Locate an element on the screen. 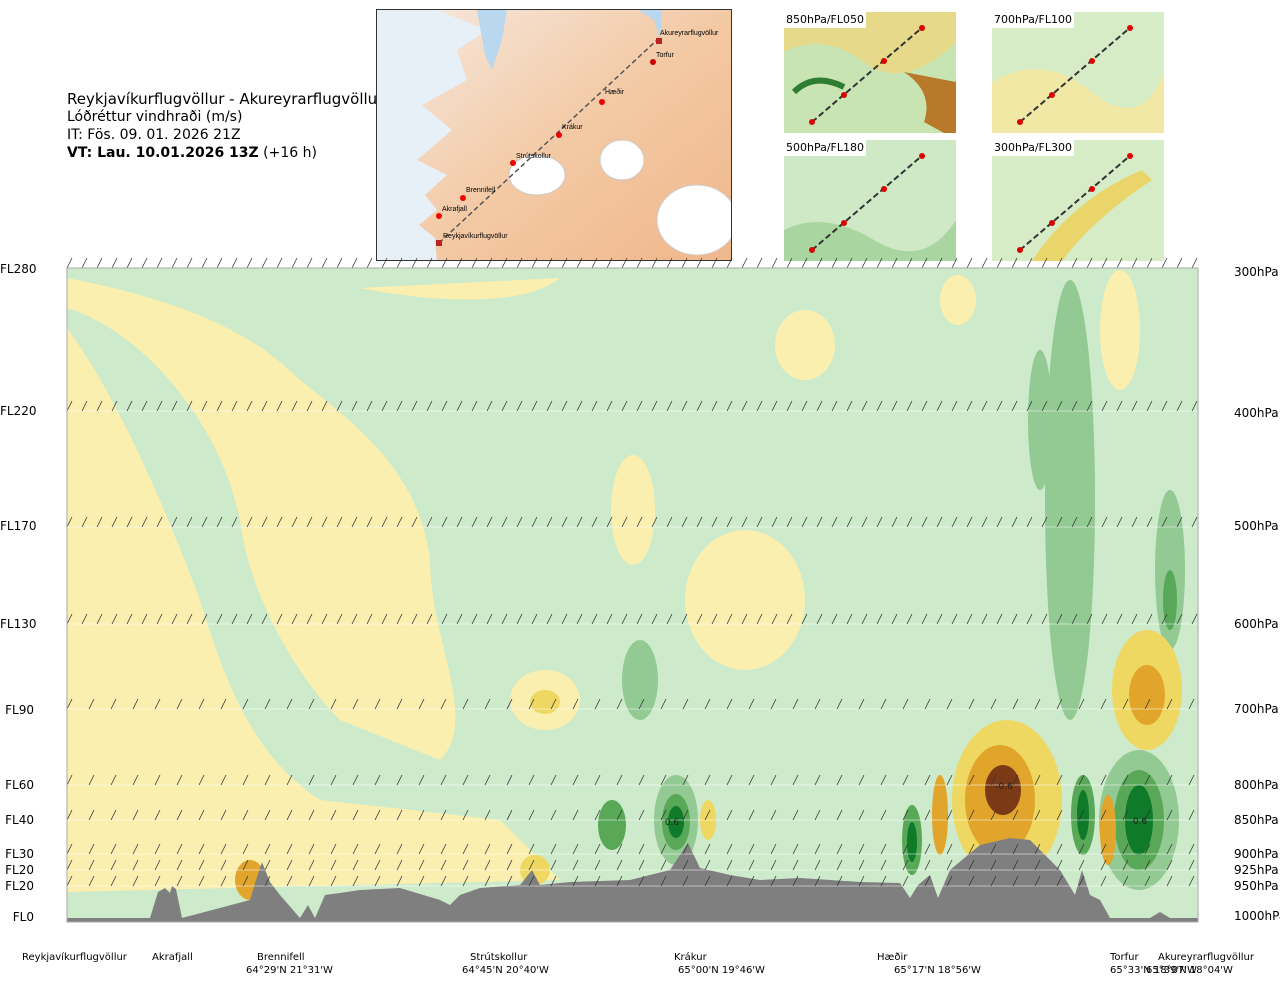 The width and height of the screenshot is (1280, 981). downdraft-cell-strutskollur is located at coordinates (545, 700).